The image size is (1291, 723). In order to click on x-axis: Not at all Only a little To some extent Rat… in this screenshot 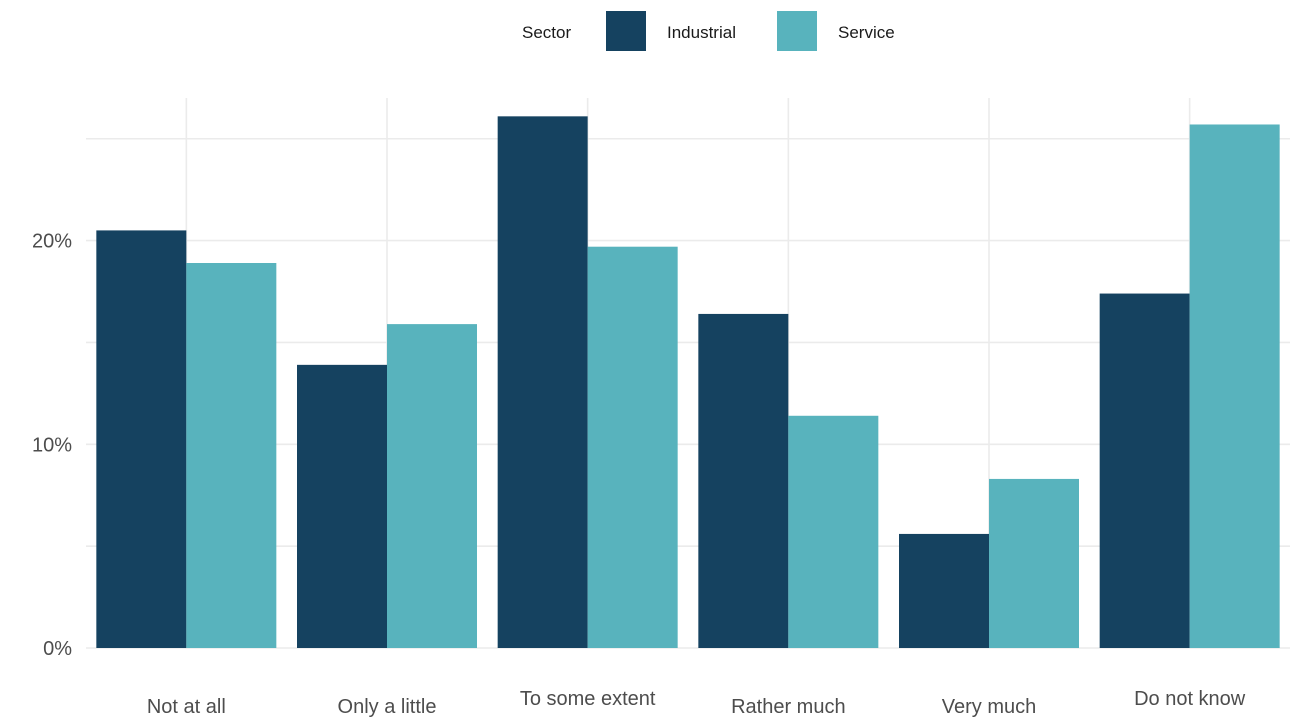, I will do `click(696, 703)`.